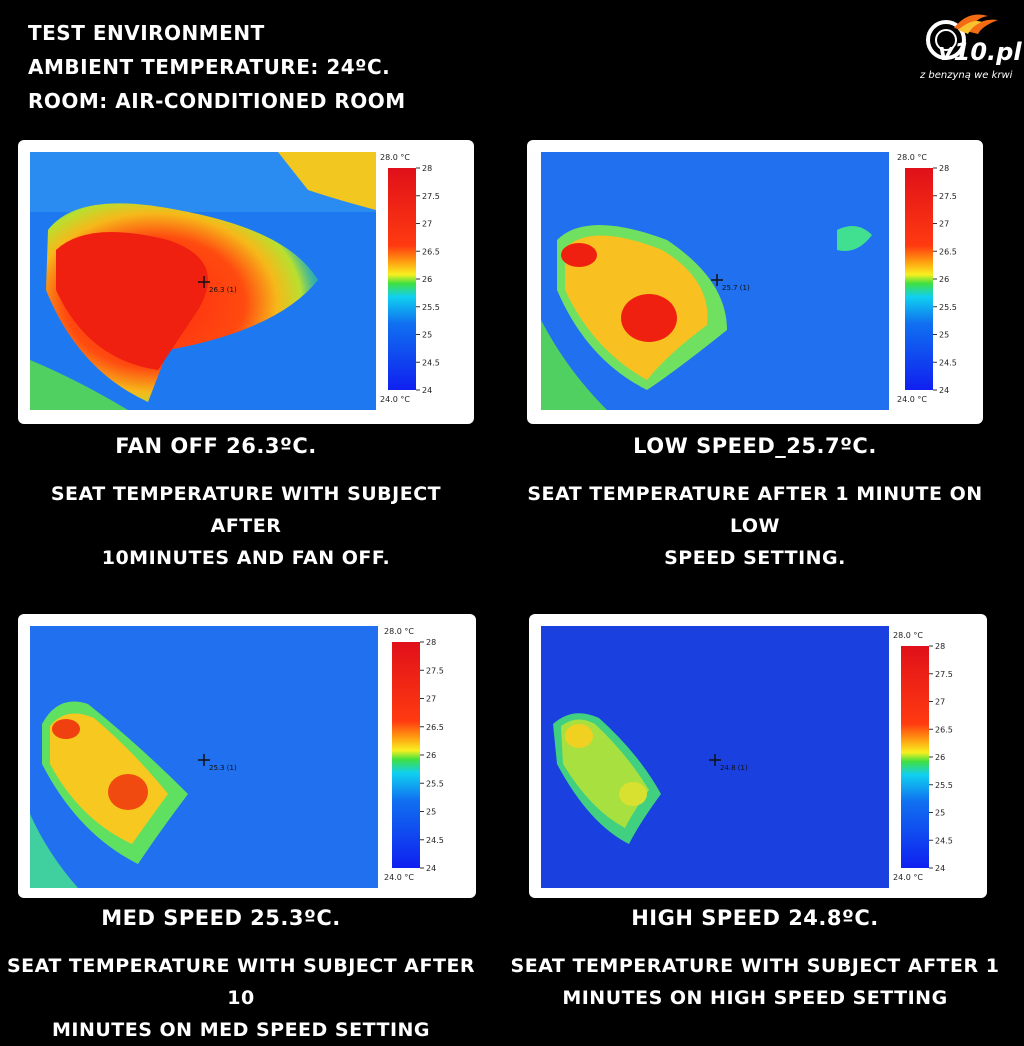  What do you see at coordinates (962, 37) in the screenshot?
I see `tire-flame-icon` at bounding box center [962, 37].